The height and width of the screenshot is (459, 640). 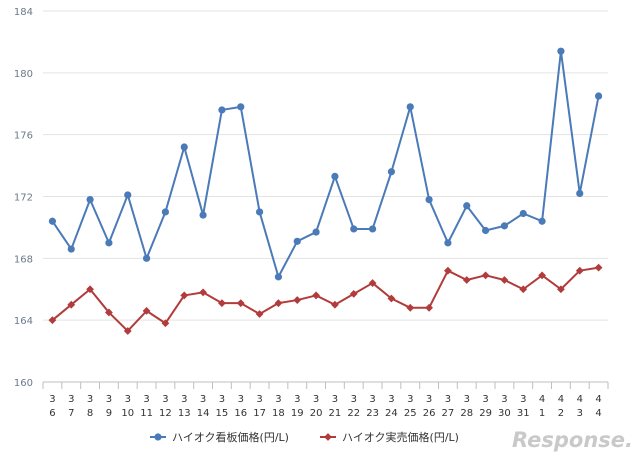 I want to click on x-tick-label-day: 26, so click(x=429, y=413).